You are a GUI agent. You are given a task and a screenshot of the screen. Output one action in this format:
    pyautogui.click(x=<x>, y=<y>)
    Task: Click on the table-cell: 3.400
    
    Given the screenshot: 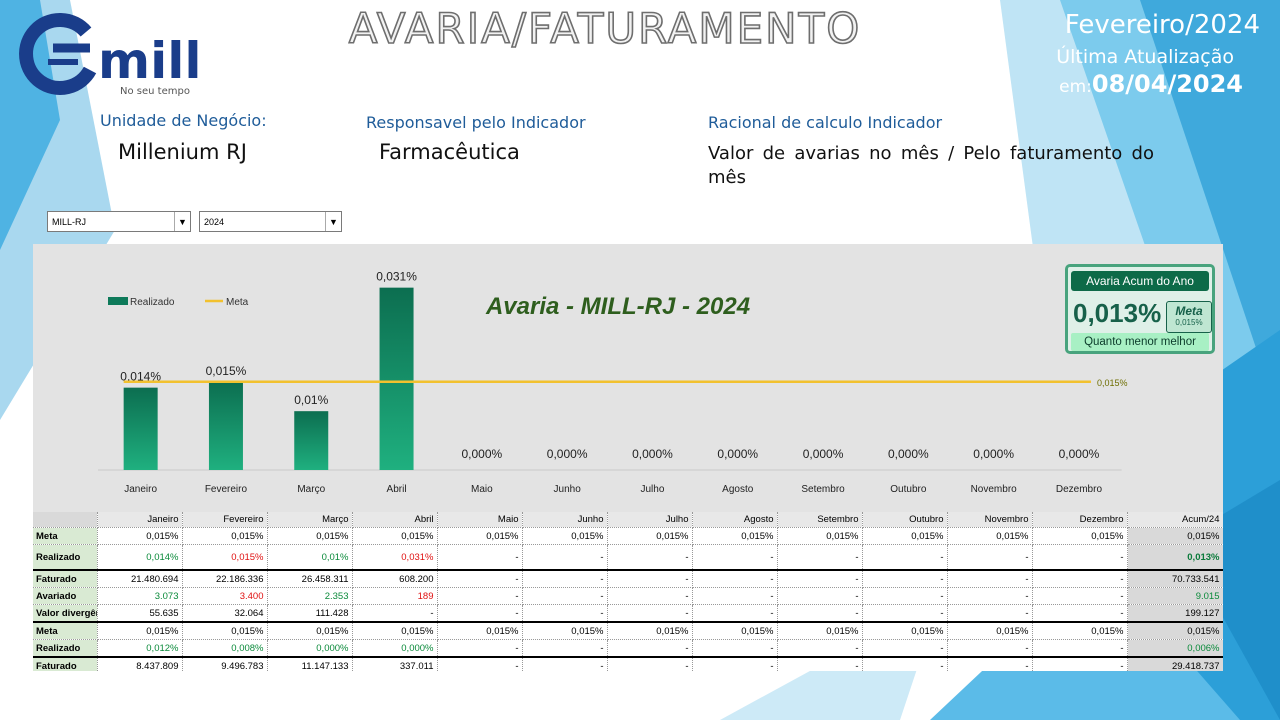 What is the action you would take?
    pyautogui.click(x=225, y=596)
    